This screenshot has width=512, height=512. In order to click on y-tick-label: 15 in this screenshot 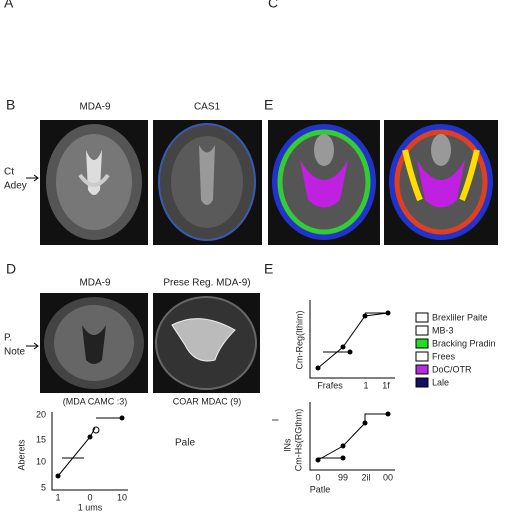, I will do `click(41, 439)`.